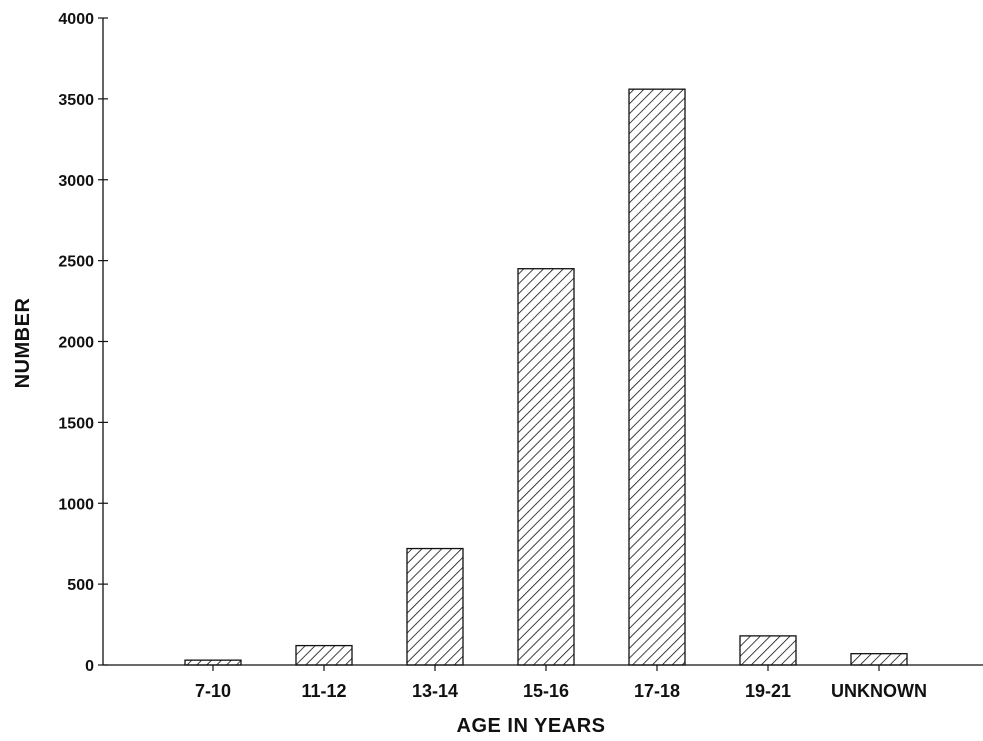  What do you see at coordinates (768, 691) in the screenshot?
I see `x-tick-label: 19-21` at bounding box center [768, 691].